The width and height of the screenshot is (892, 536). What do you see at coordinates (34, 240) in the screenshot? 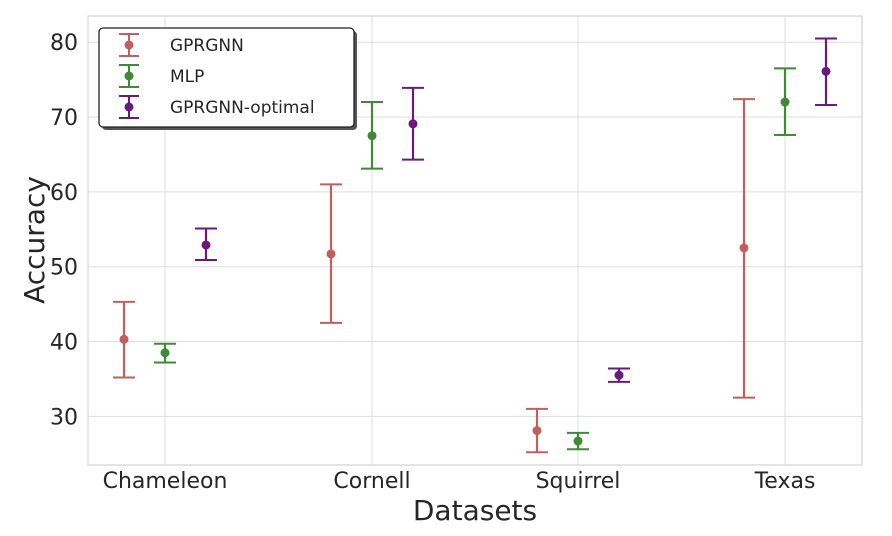
I see `y-axis-label: Accuracy` at bounding box center [34, 240].